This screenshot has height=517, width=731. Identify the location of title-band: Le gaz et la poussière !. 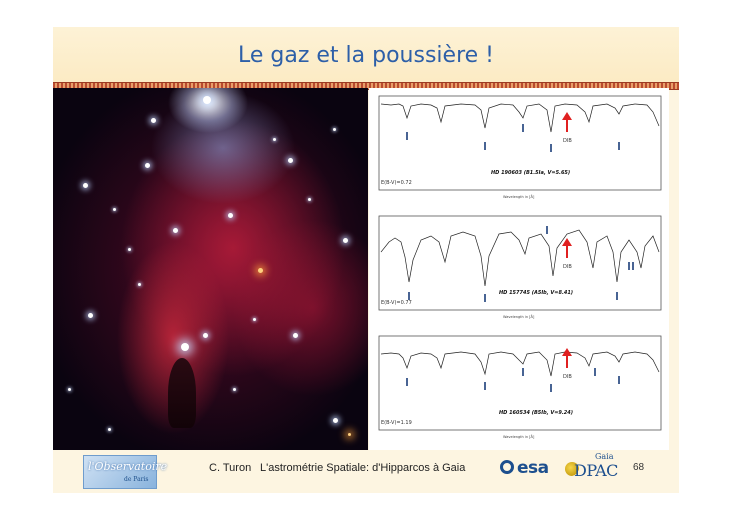
(366, 54).